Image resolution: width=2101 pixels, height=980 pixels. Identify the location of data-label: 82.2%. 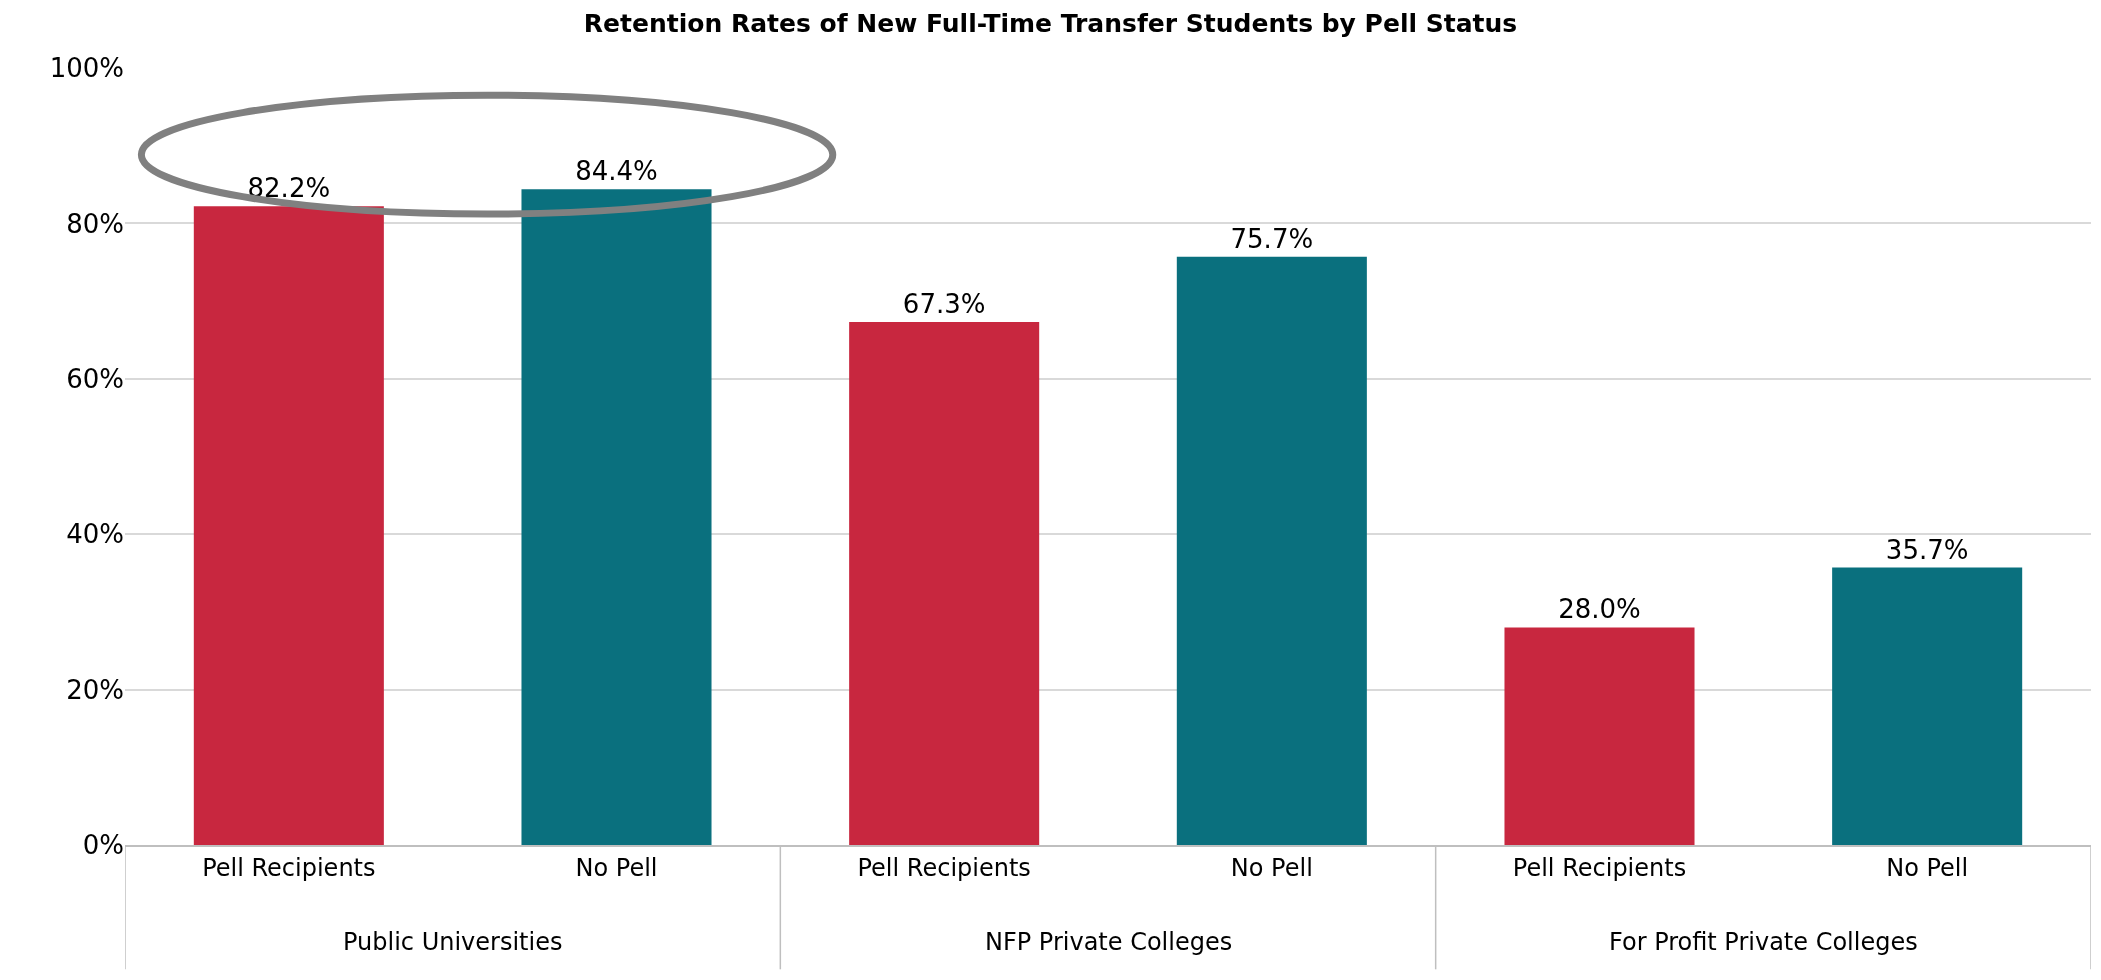
(289, 188).